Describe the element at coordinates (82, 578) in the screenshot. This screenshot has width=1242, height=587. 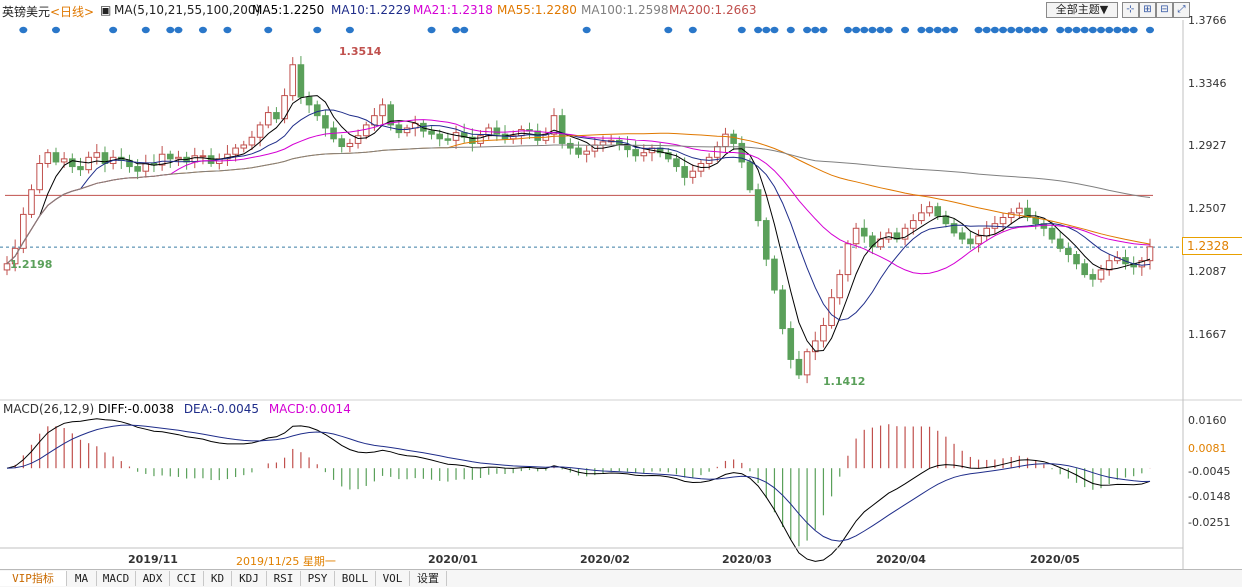
I see `tab-ma: MA` at that location.